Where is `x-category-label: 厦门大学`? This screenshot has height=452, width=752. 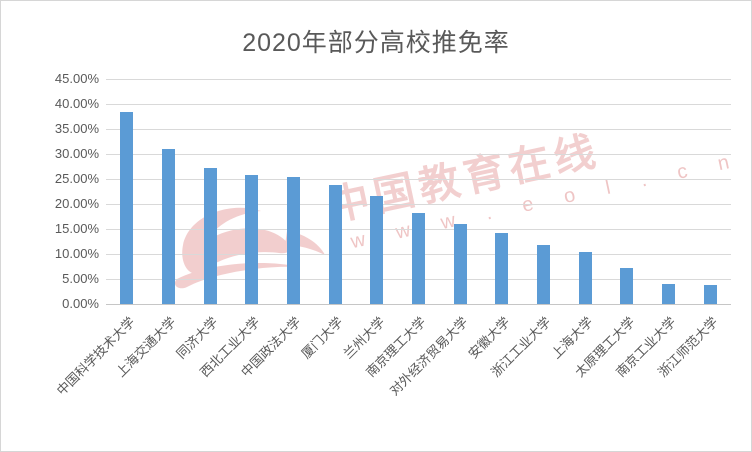 x-category-label: 厦门大学 is located at coordinates (322, 338).